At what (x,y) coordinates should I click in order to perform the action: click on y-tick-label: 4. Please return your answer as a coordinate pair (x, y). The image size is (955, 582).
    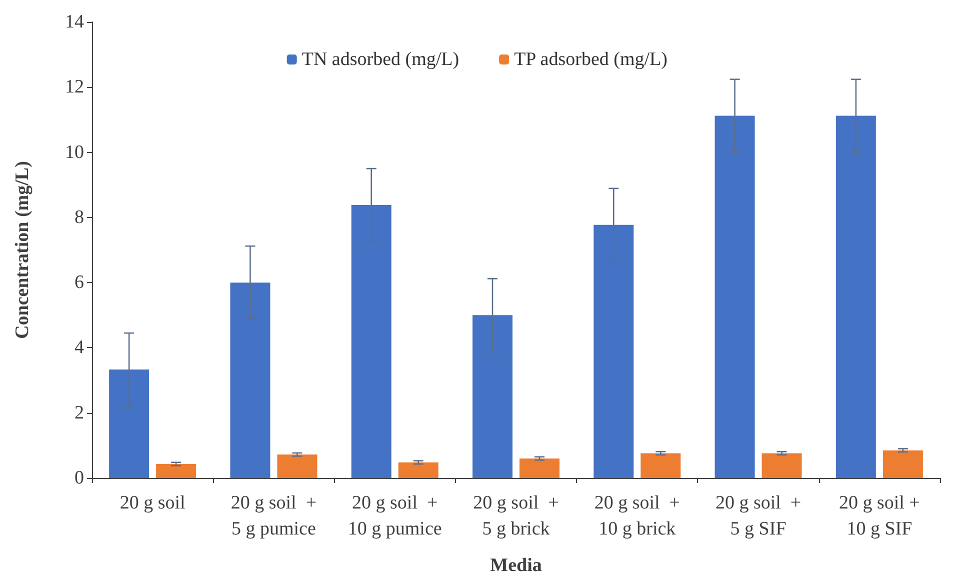
    Looking at the image, I should click on (79, 347).